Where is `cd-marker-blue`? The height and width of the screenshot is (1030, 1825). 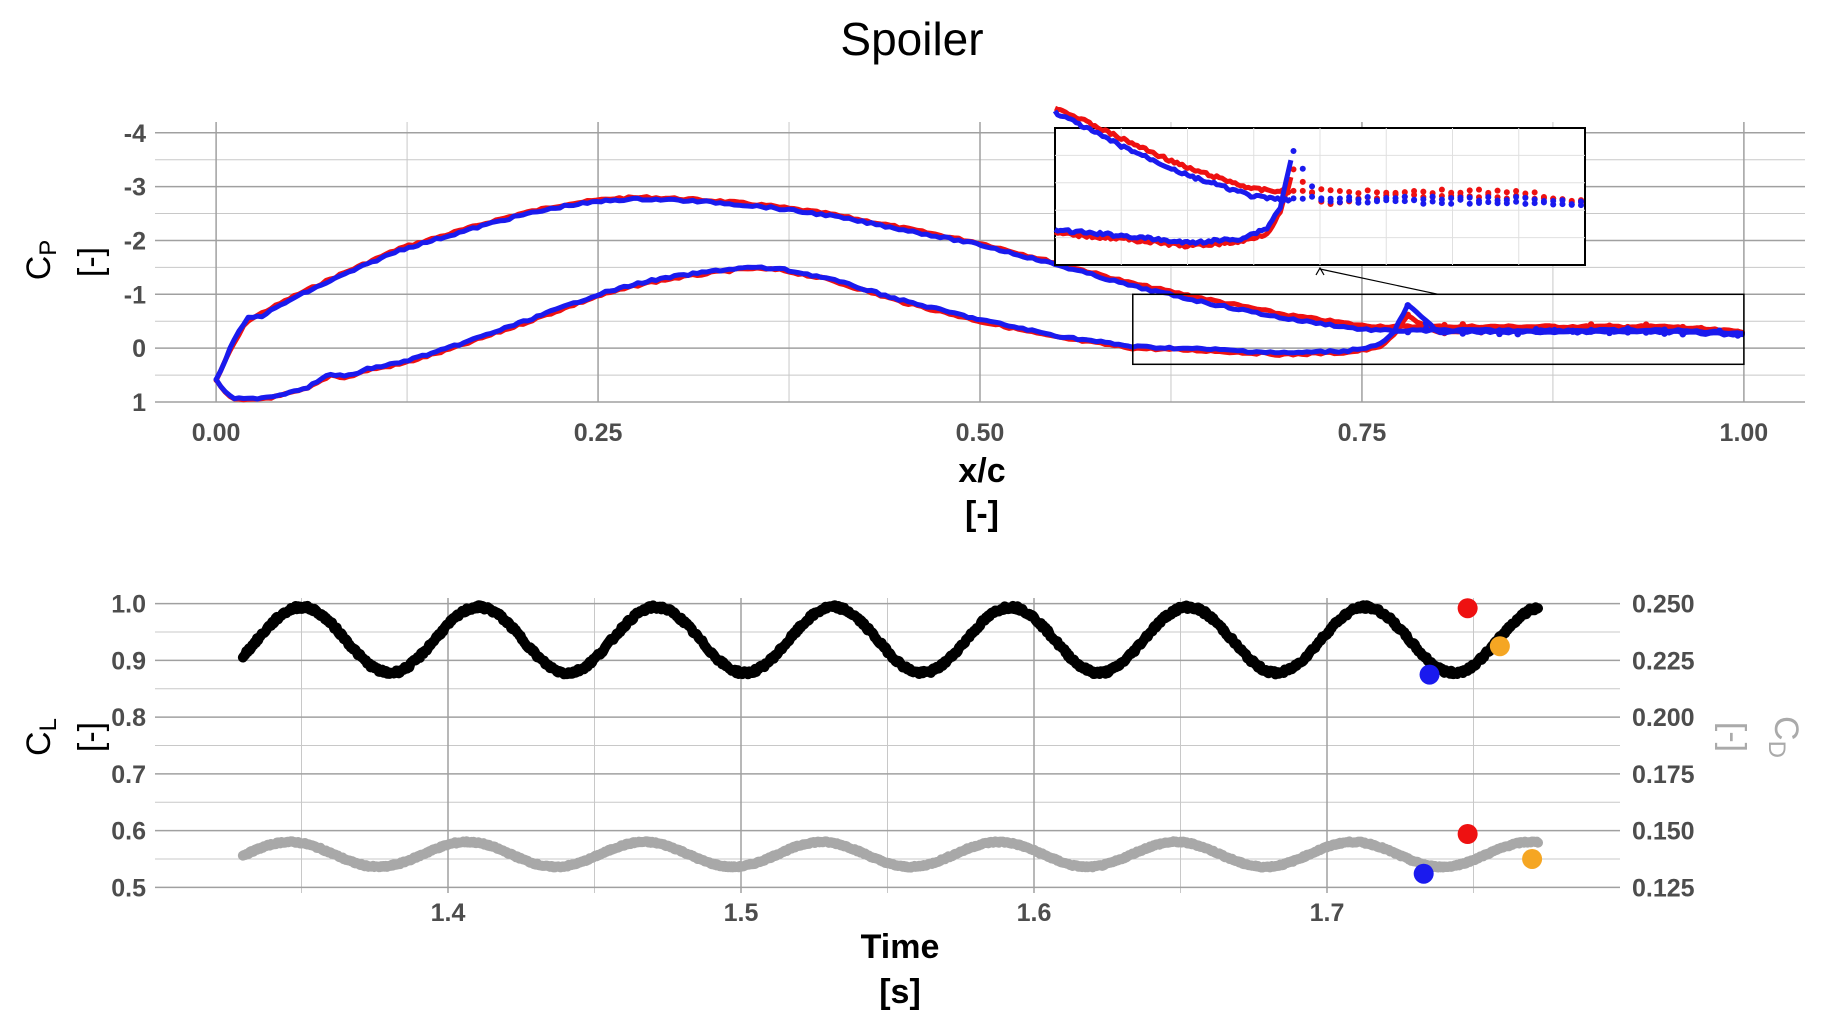
cd-marker-blue is located at coordinates (1423, 873).